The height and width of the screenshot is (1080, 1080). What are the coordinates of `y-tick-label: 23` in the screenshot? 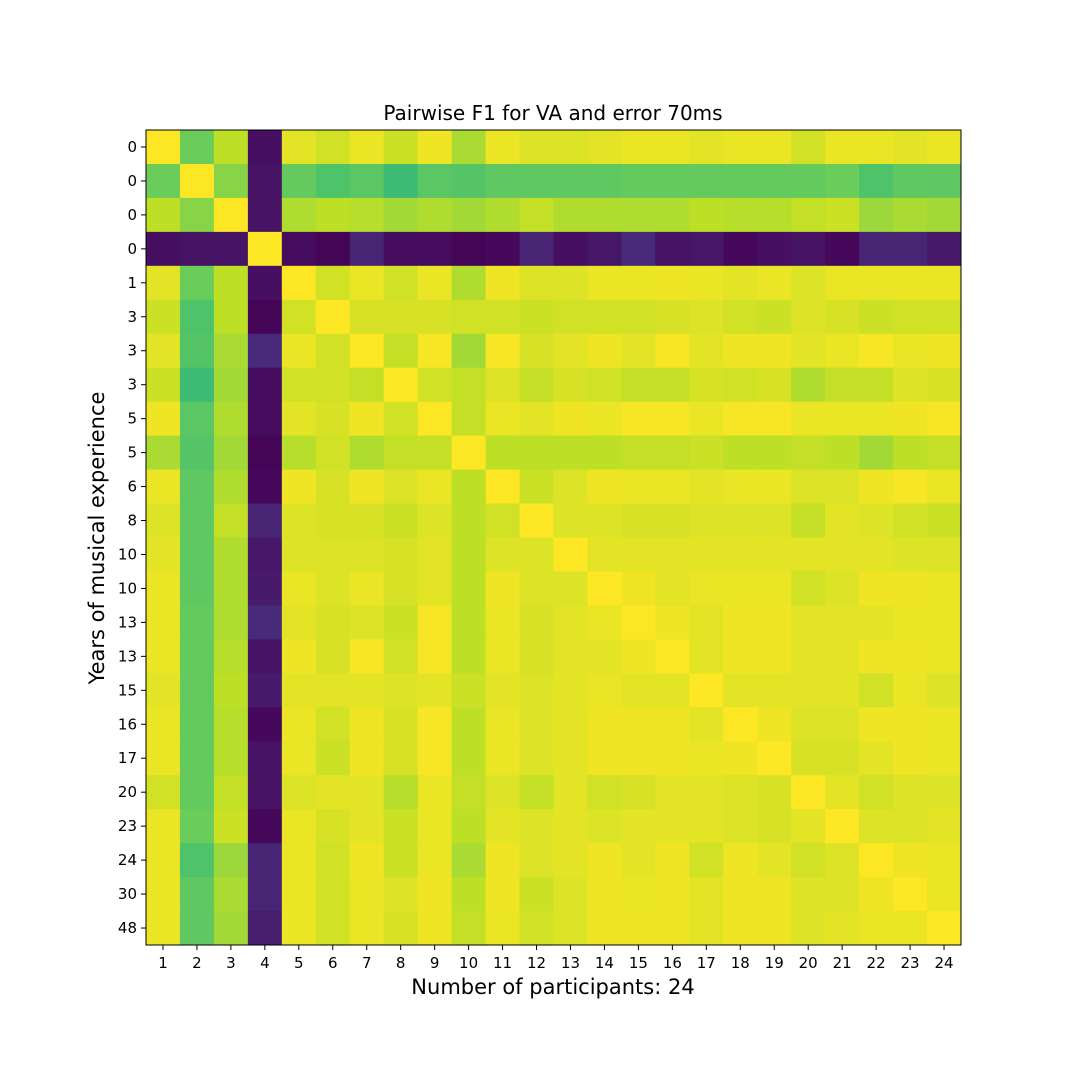 It's located at (127, 826).